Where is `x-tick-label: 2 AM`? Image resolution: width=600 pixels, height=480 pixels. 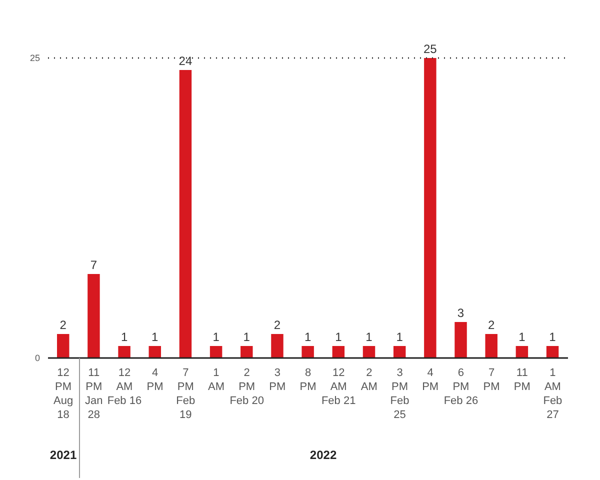 x-tick-label: 2 AM is located at coordinates (369, 380).